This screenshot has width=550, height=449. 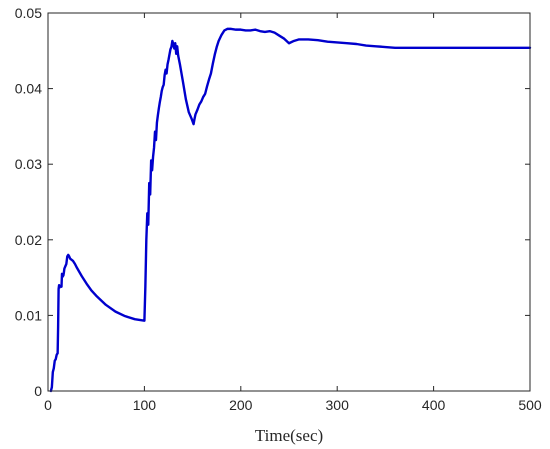 What do you see at coordinates (28, 89) in the screenshot?
I see `y-tick-label: 0.04` at bounding box center [28, 89].